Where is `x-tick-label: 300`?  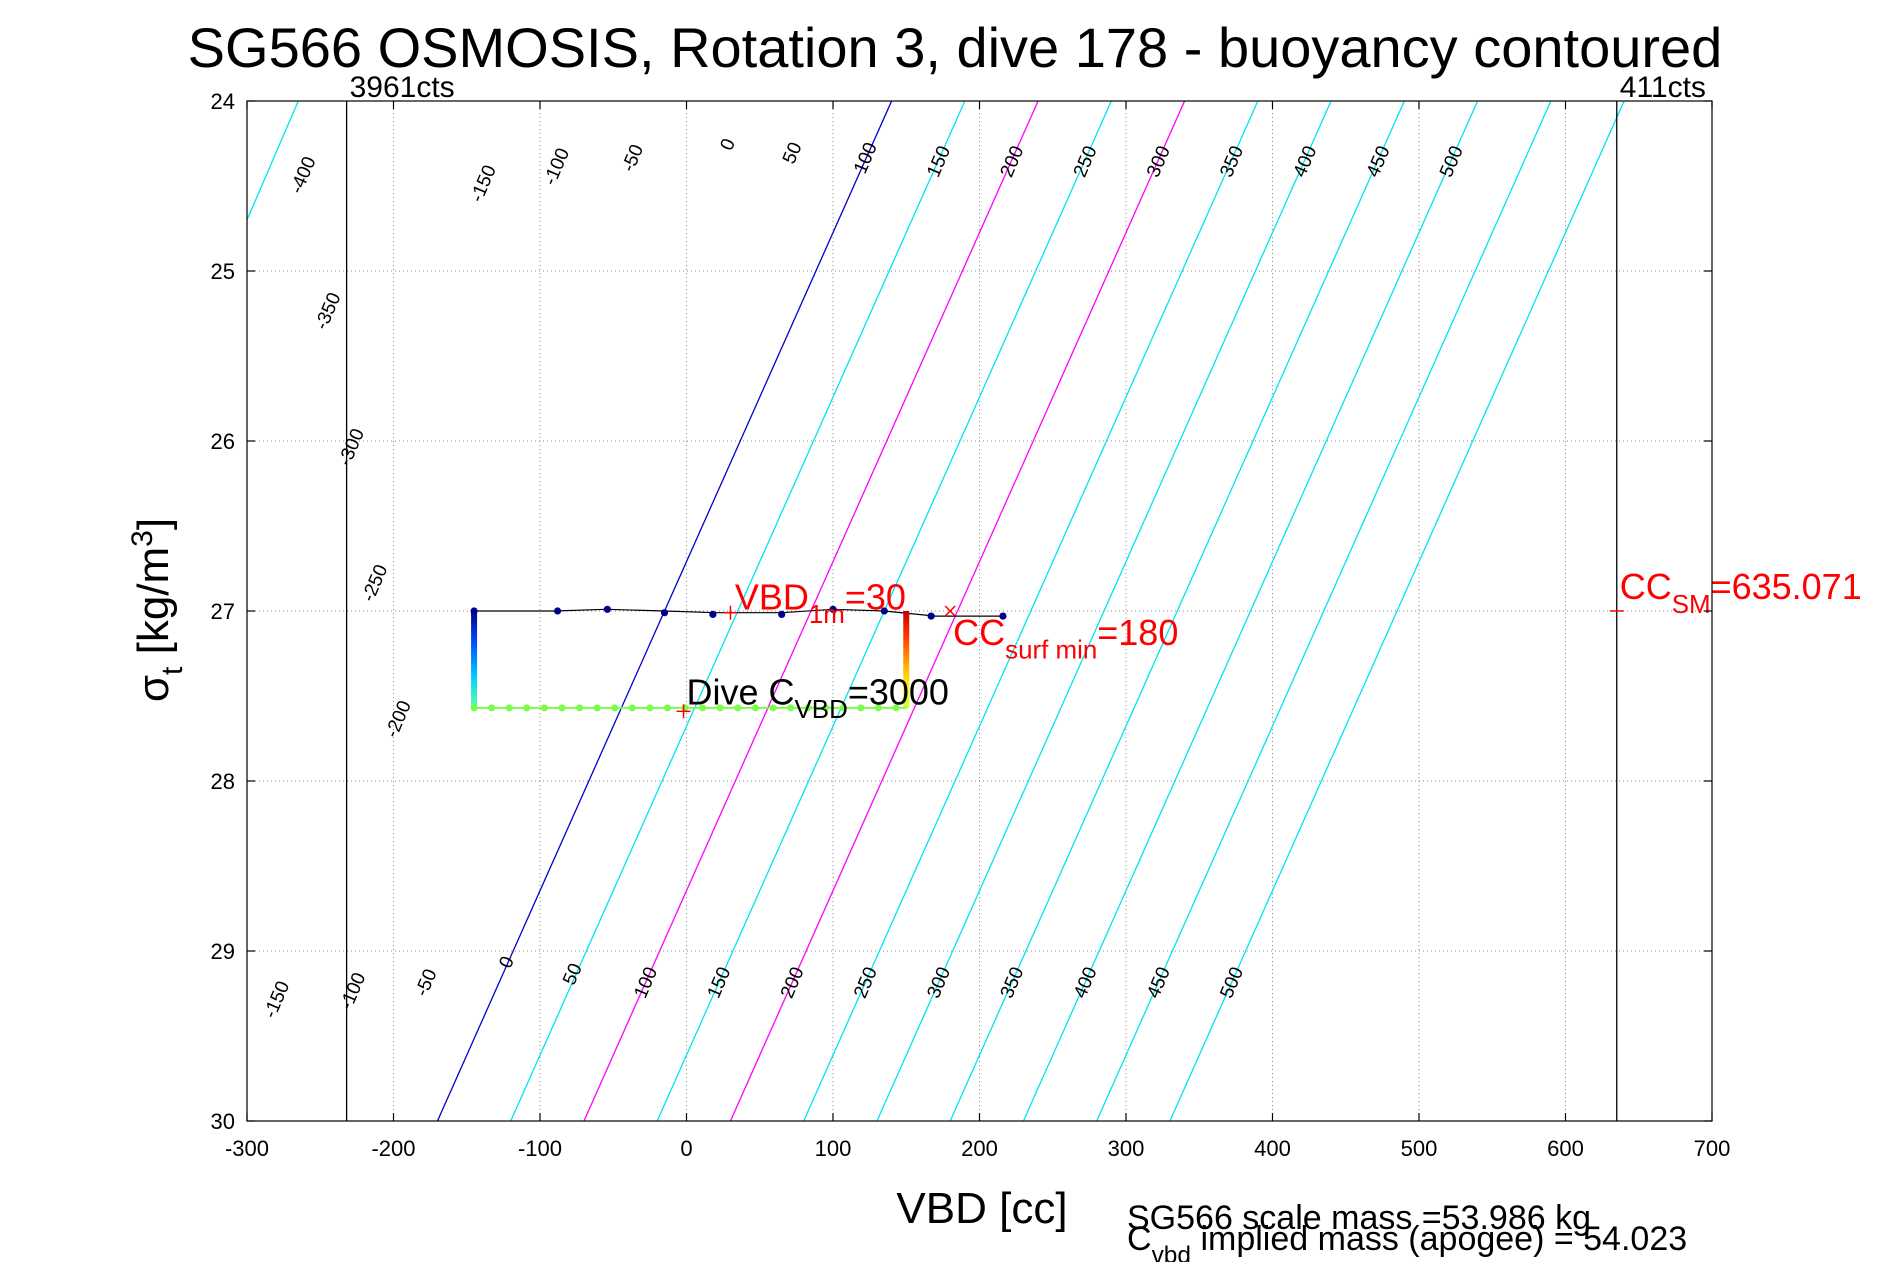
x-tick-label: 300 is located at coordinates (1126, 1148).